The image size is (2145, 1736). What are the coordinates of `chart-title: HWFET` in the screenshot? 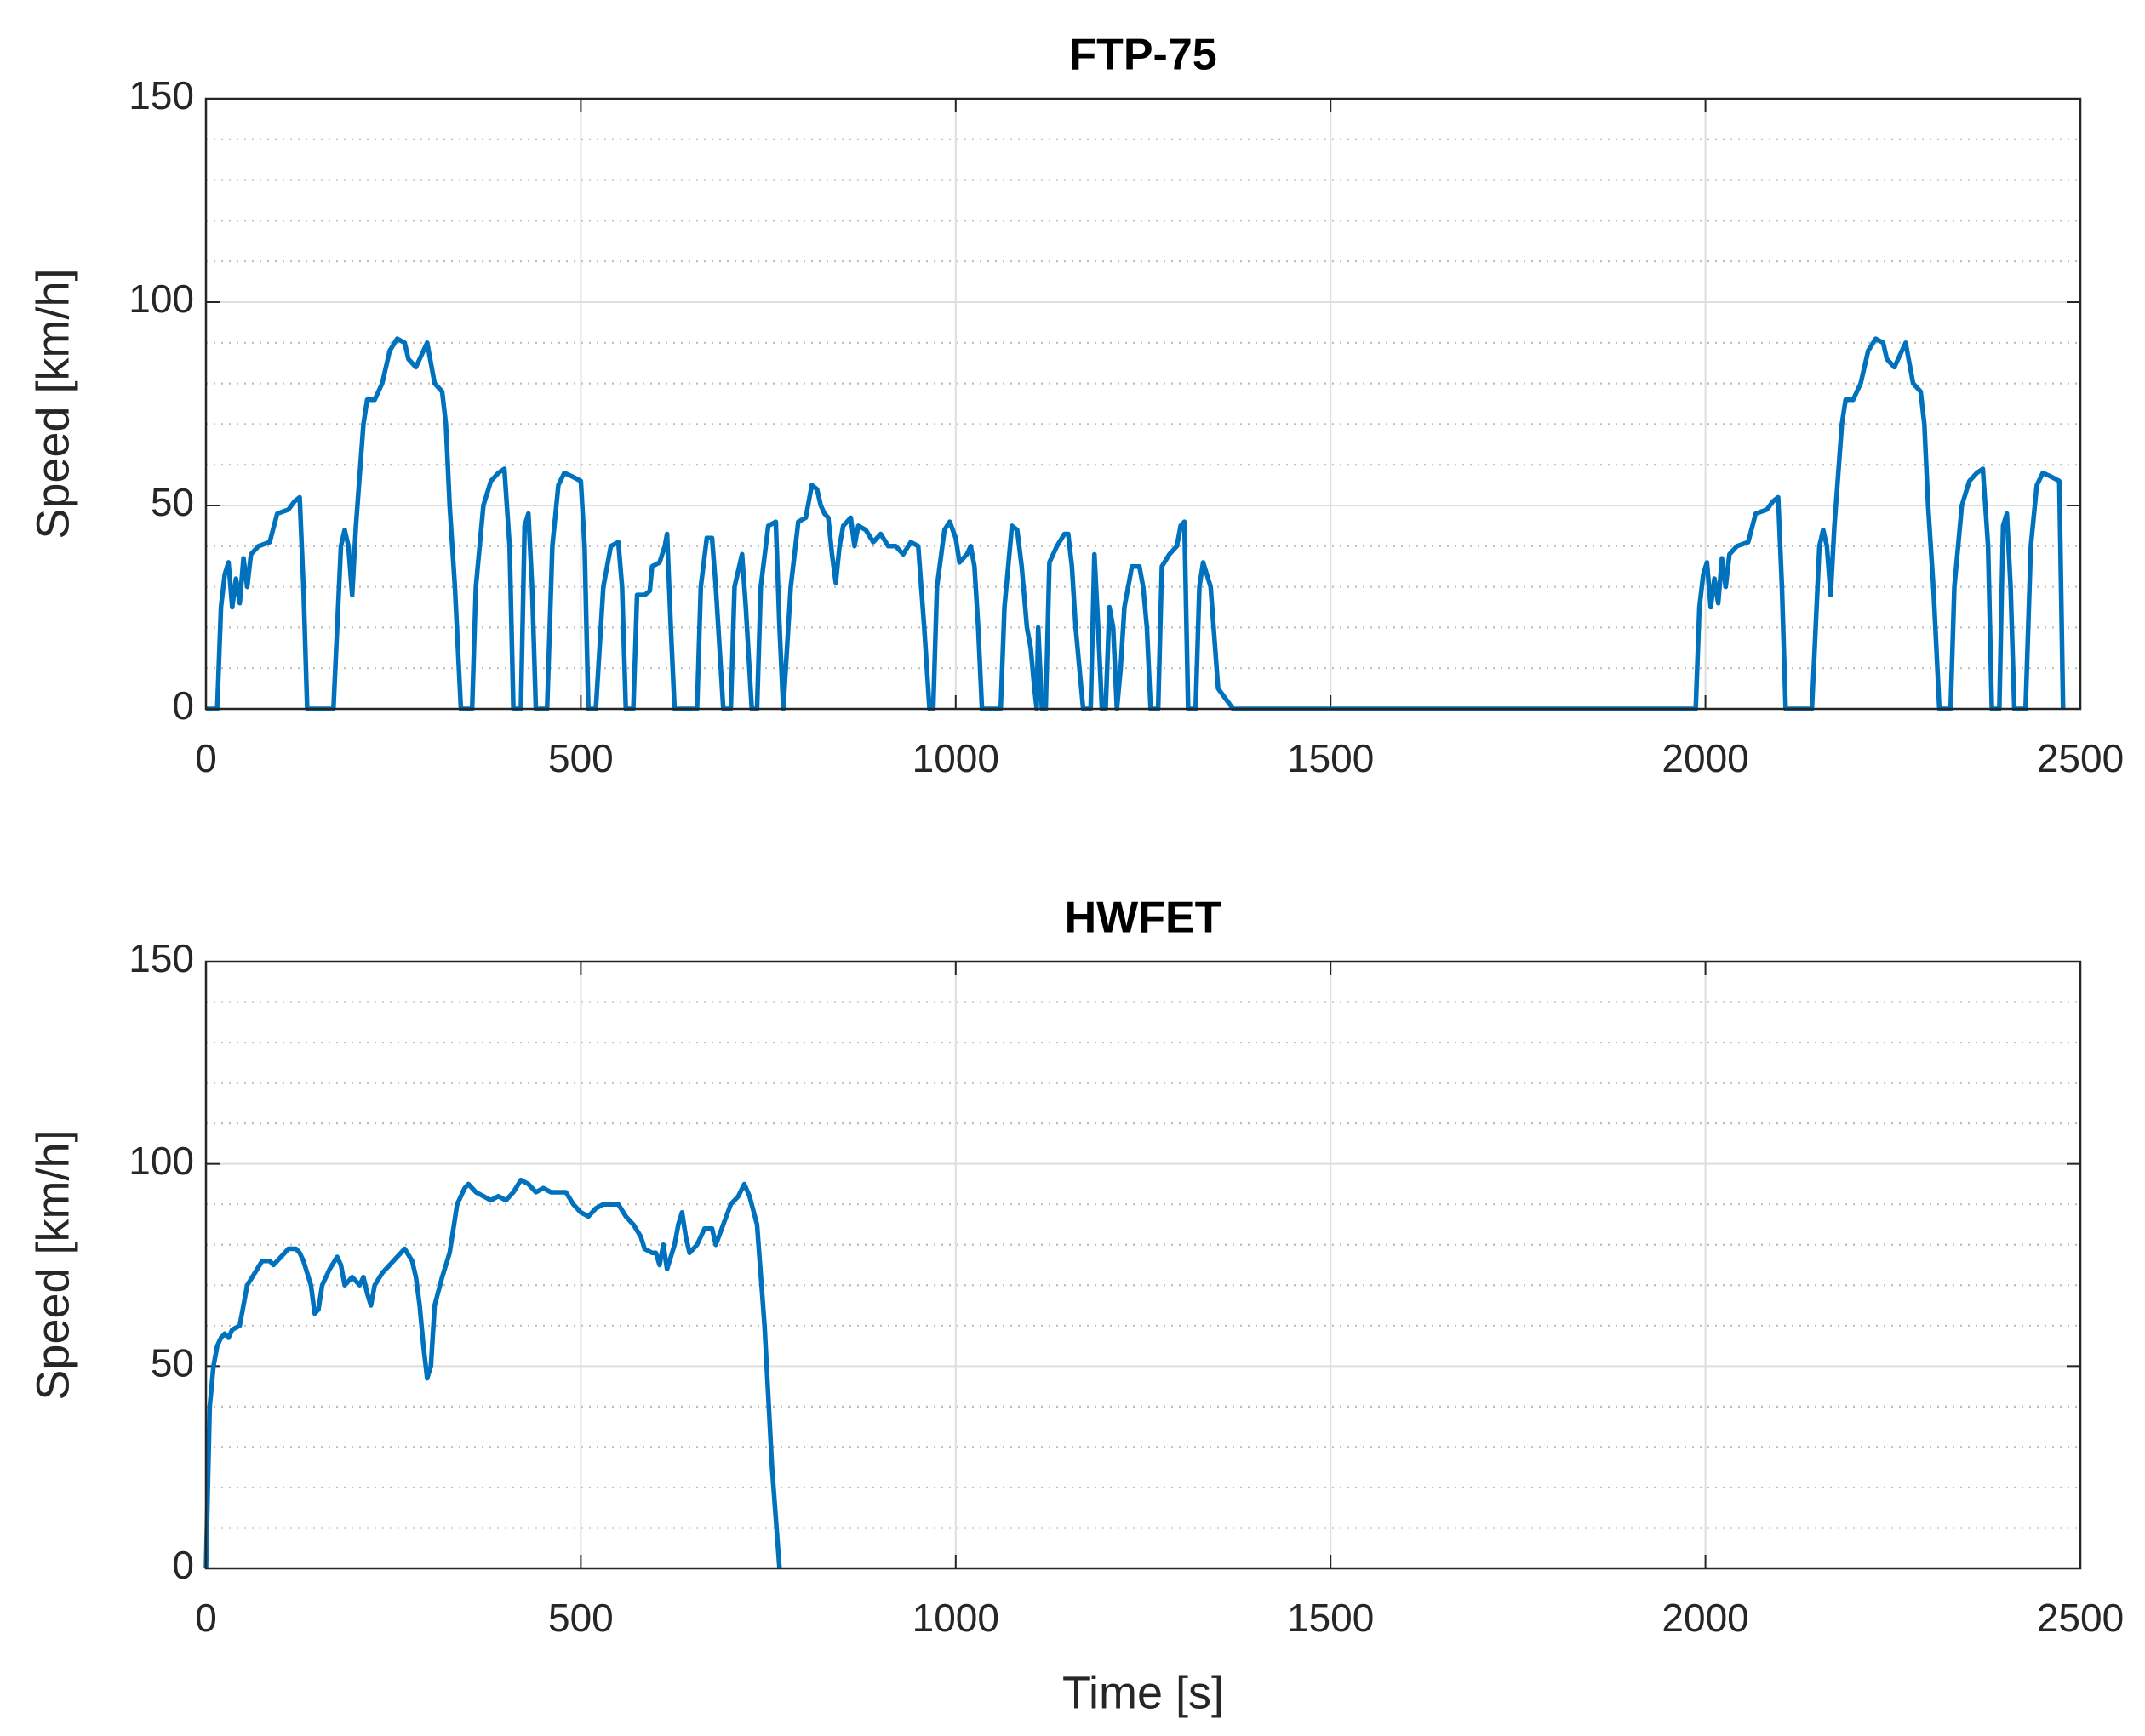 It's located at (1143, 918).